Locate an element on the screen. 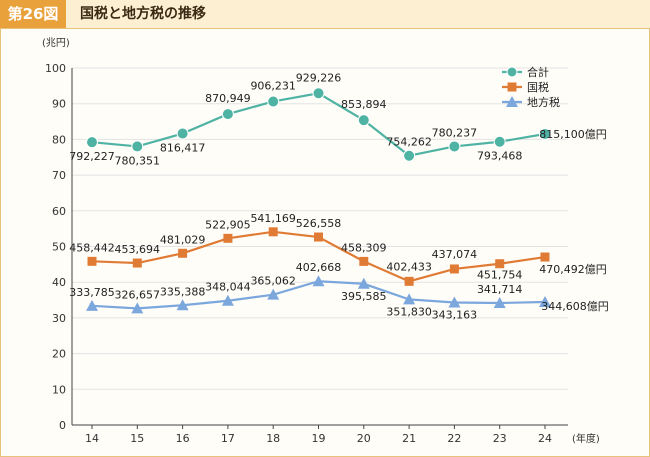  x-tick-label: 18 is located at coordinates (273, 438).